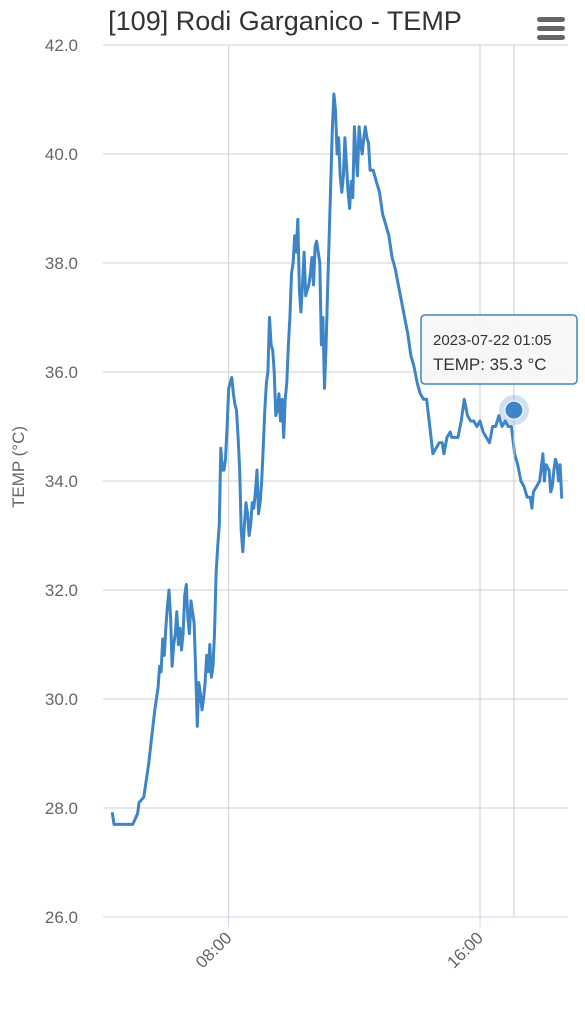  Describe the element at coordinates (61, 263) in the screenshot. I see `y-tick-label: 38.0` at that location.